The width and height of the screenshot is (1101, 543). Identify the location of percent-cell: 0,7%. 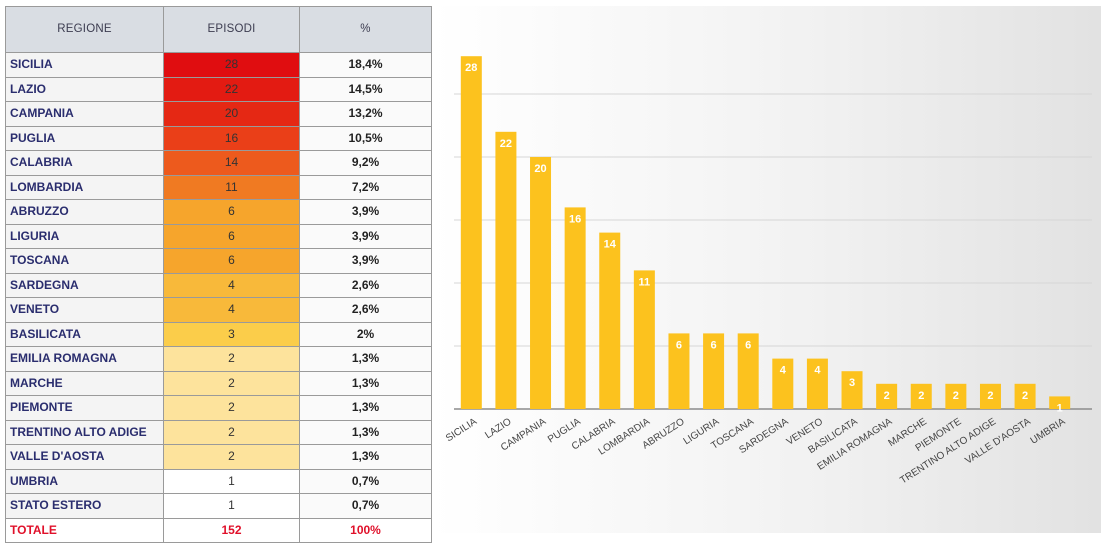
(365, 481).